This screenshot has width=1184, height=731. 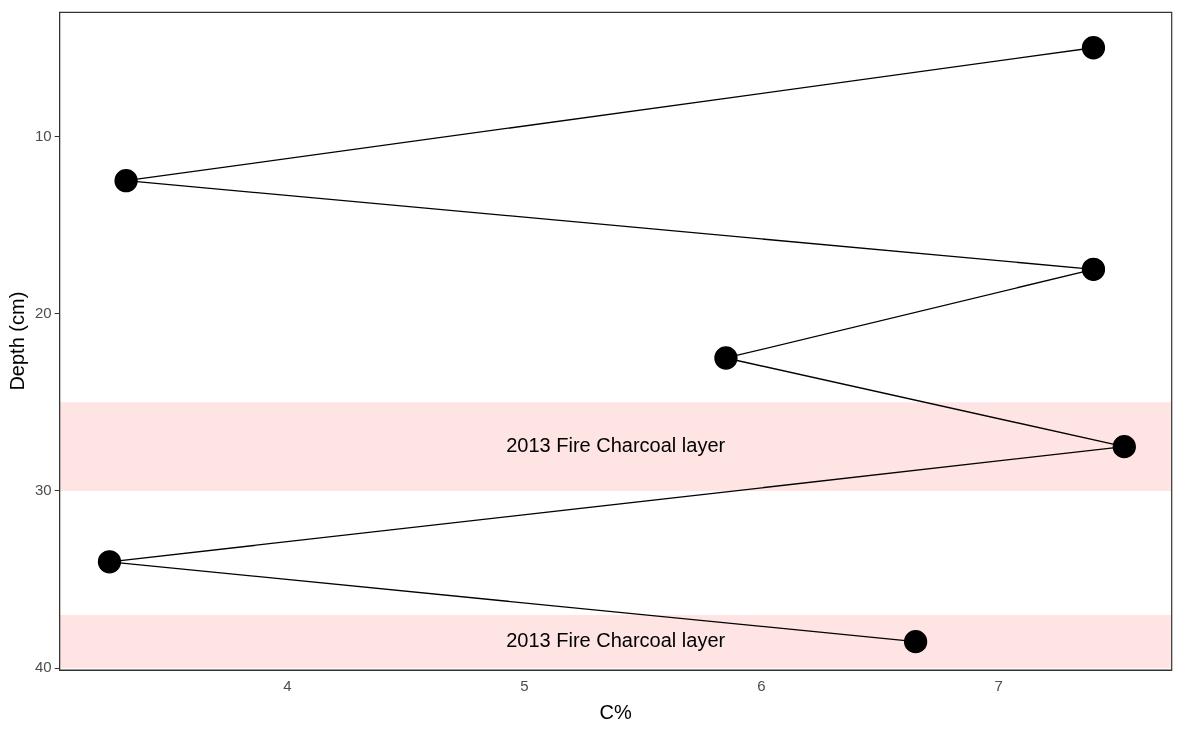 What do you see at coordinates (616, 711) in the screenshot?
I see `x-axis-title: C%` at bounding box center [616, 711].